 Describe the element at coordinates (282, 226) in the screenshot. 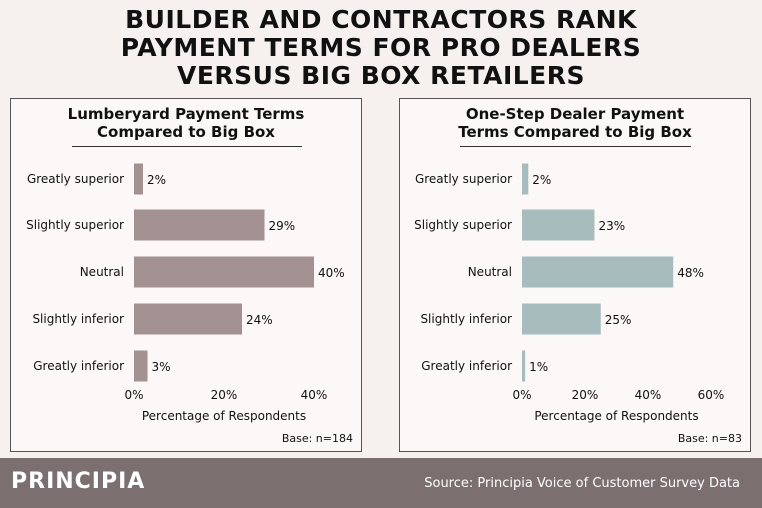

I see `data-label: 29%` at that location.